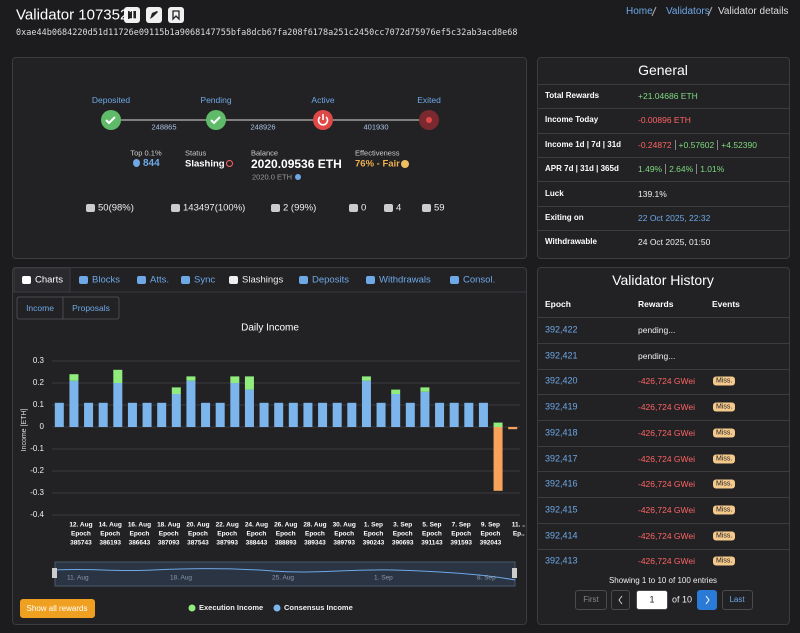  What do you see at coordinates (561, 355) in the screenshot?
I see `epoch-link: 392,421` at bounding box center [561, 355].